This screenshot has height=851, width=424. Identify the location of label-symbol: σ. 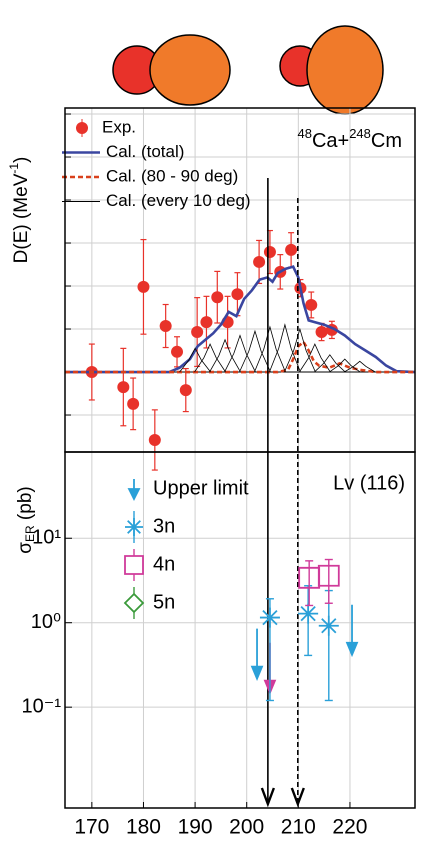
(25, 548).